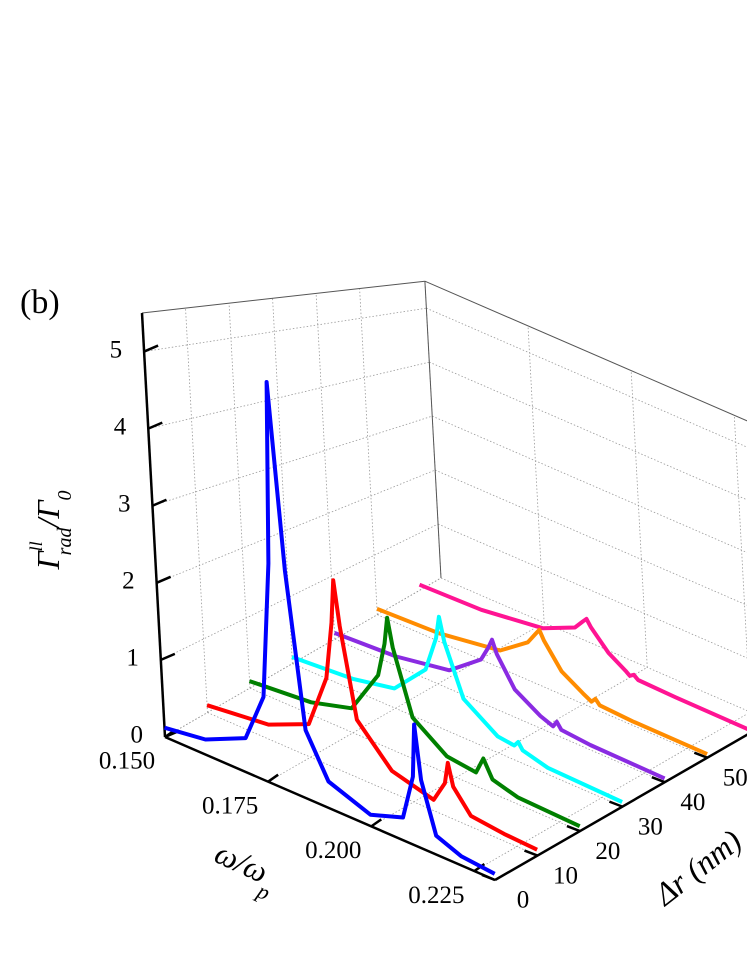  I want to click on y-tick-label: 40, so click(692, 802).